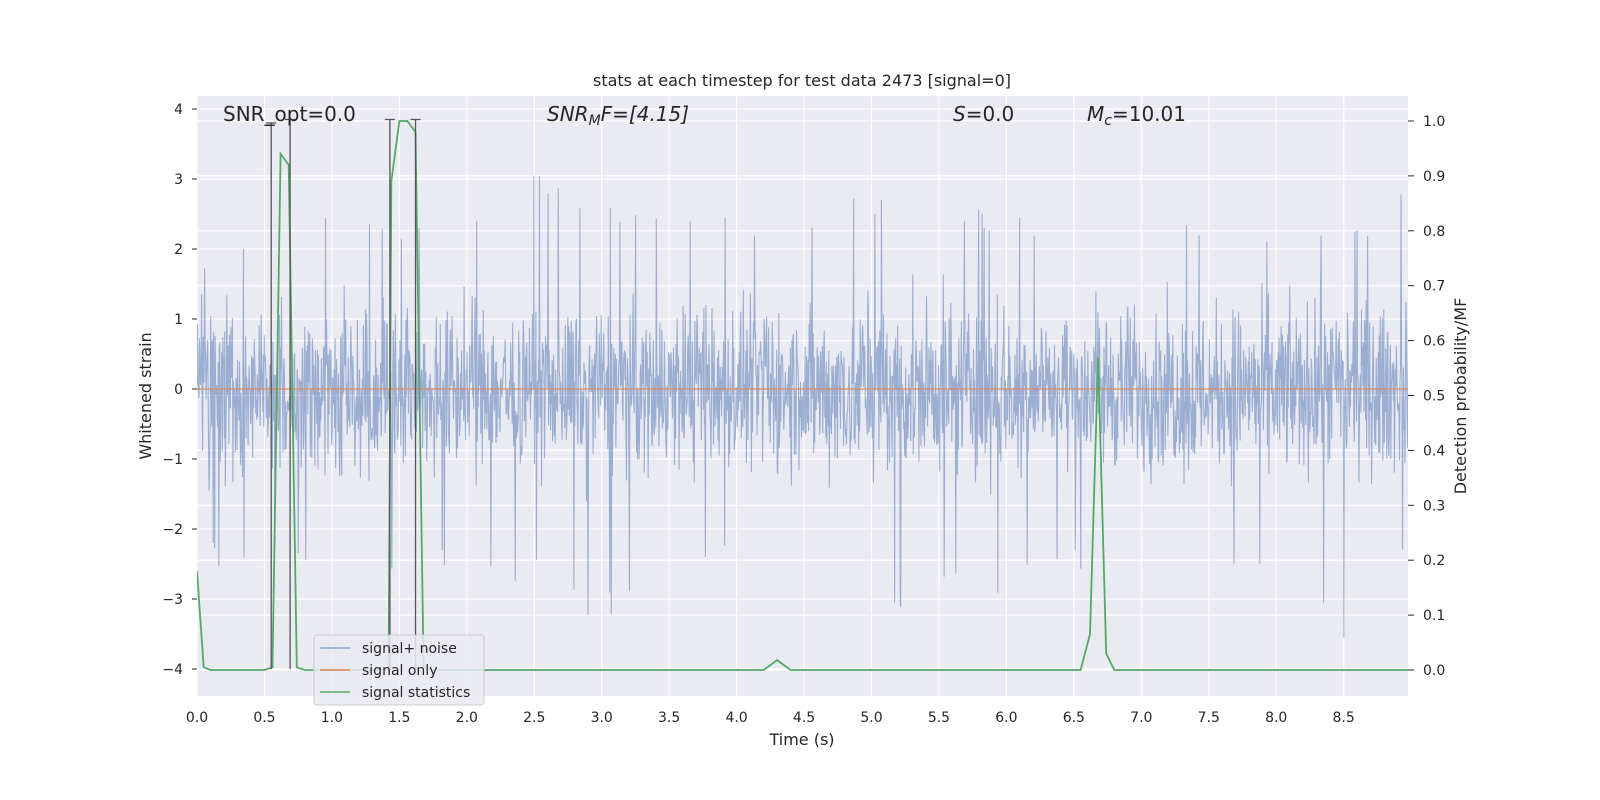 The width and height of the screenshot is (1600, 800). I want to click on x-tick-label: 1.0, so click(332, 718).